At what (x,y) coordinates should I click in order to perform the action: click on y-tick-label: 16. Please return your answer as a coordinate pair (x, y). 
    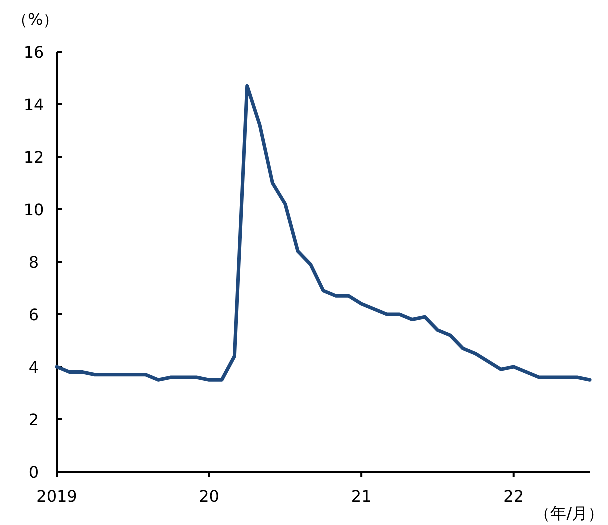
    Looking at the image, I should click on (34, 52).